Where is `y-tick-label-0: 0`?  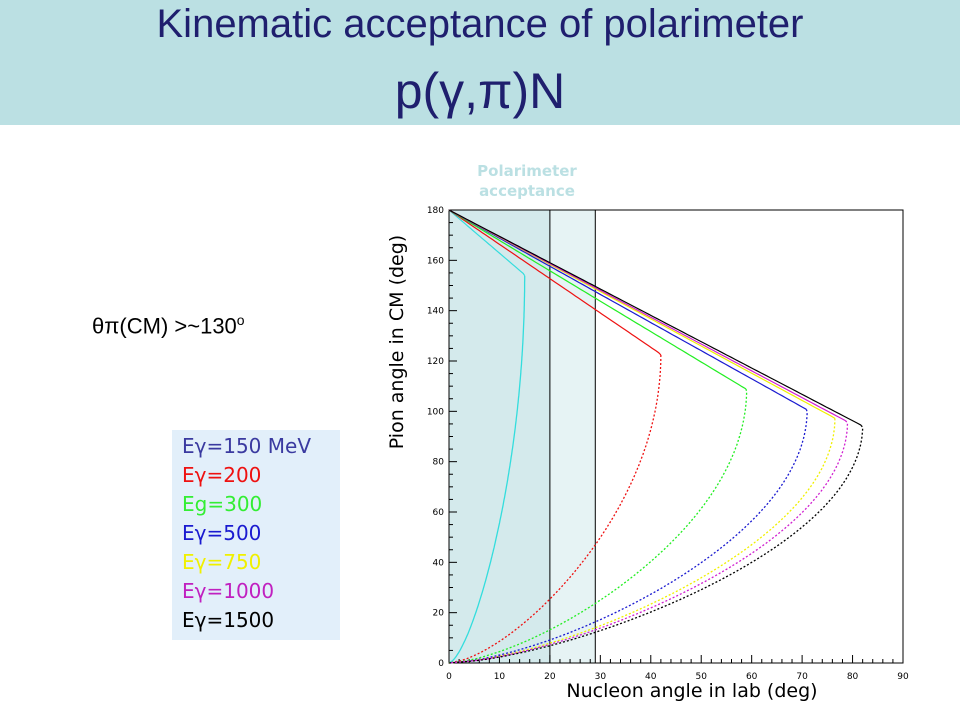
y-tick-label-0: 0 is located at coordinates (441, 664).